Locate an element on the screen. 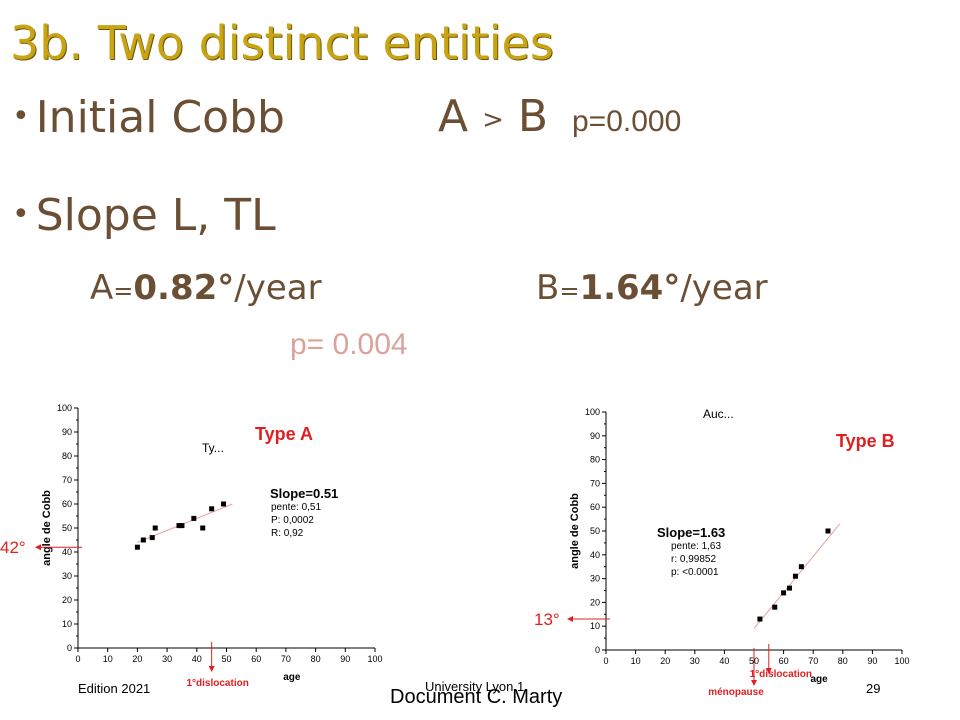 The image size is (960, 720). bullet-label: Initial Cobb is located at coordinates (160, 117).